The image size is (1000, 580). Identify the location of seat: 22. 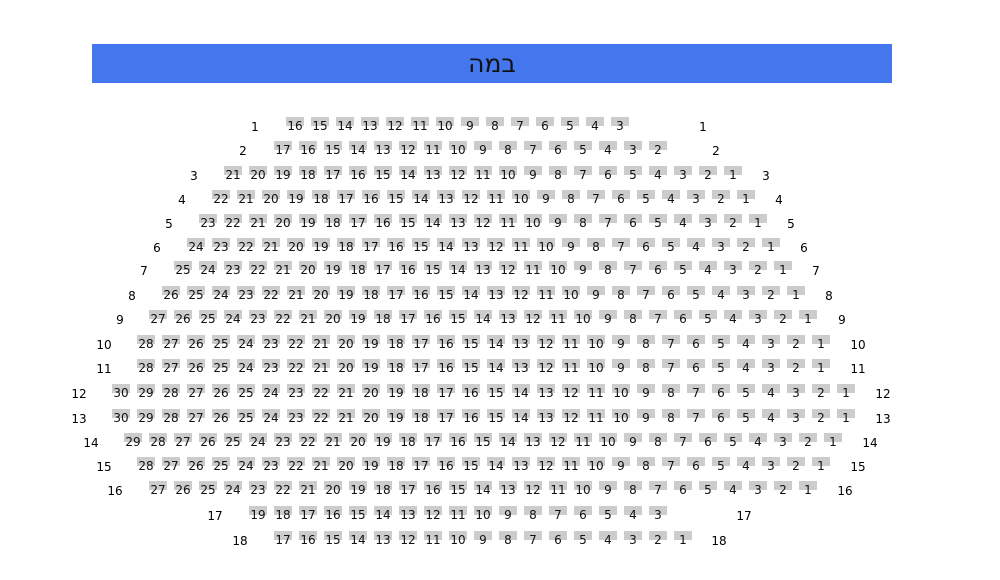
(308, 443).